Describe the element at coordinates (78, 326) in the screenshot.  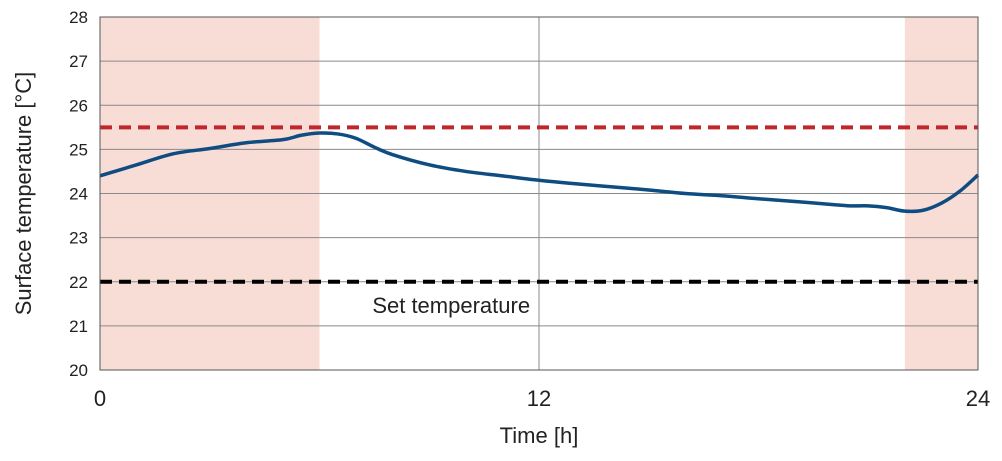
I see `y-tick-label: 21` at that location.